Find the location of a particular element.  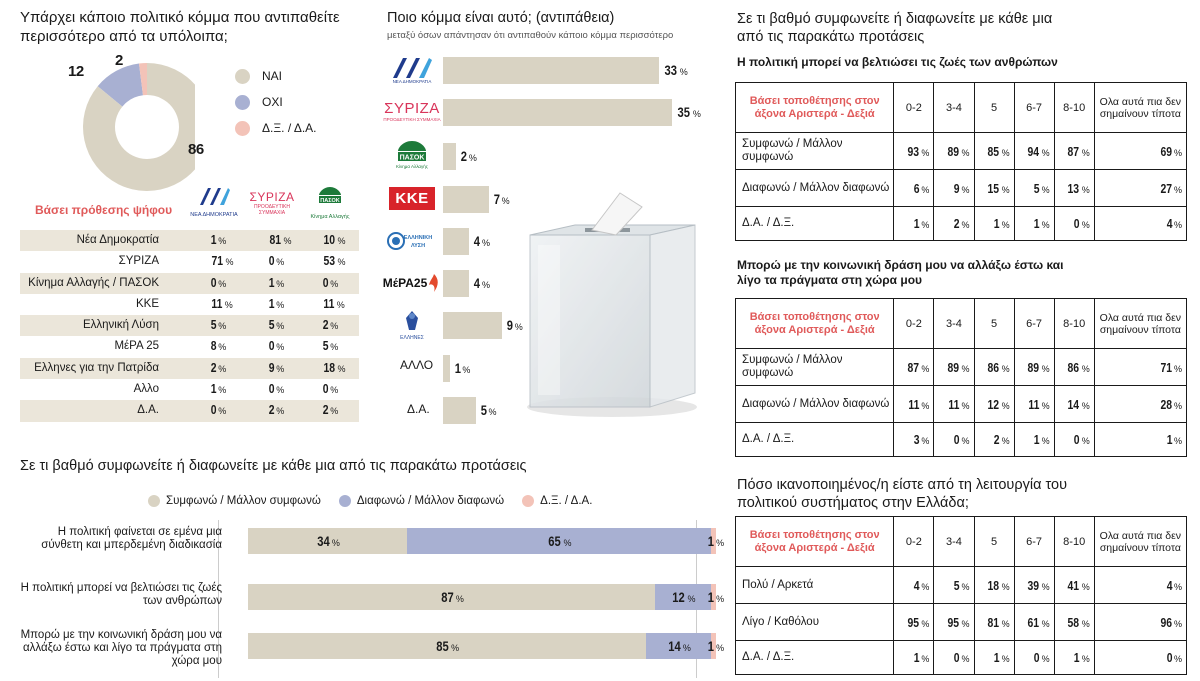

svg-text: ΕΛΛΗΝΕΣ is located at coordinates (412, 338).